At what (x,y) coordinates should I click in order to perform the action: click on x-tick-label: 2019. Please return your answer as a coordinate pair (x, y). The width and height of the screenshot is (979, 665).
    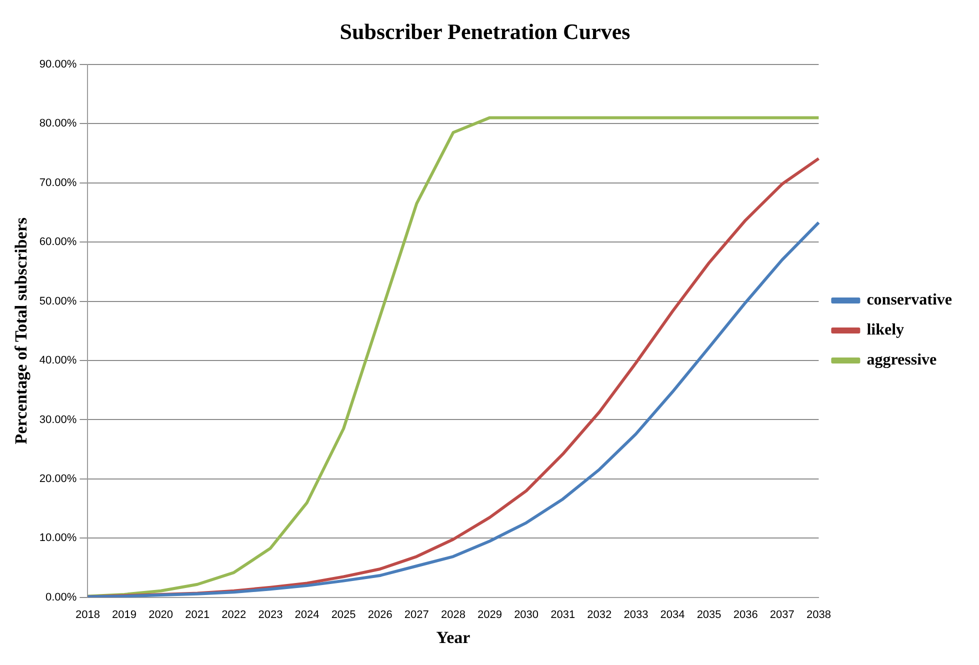
    Looking at the image, I should click on (124, 615).